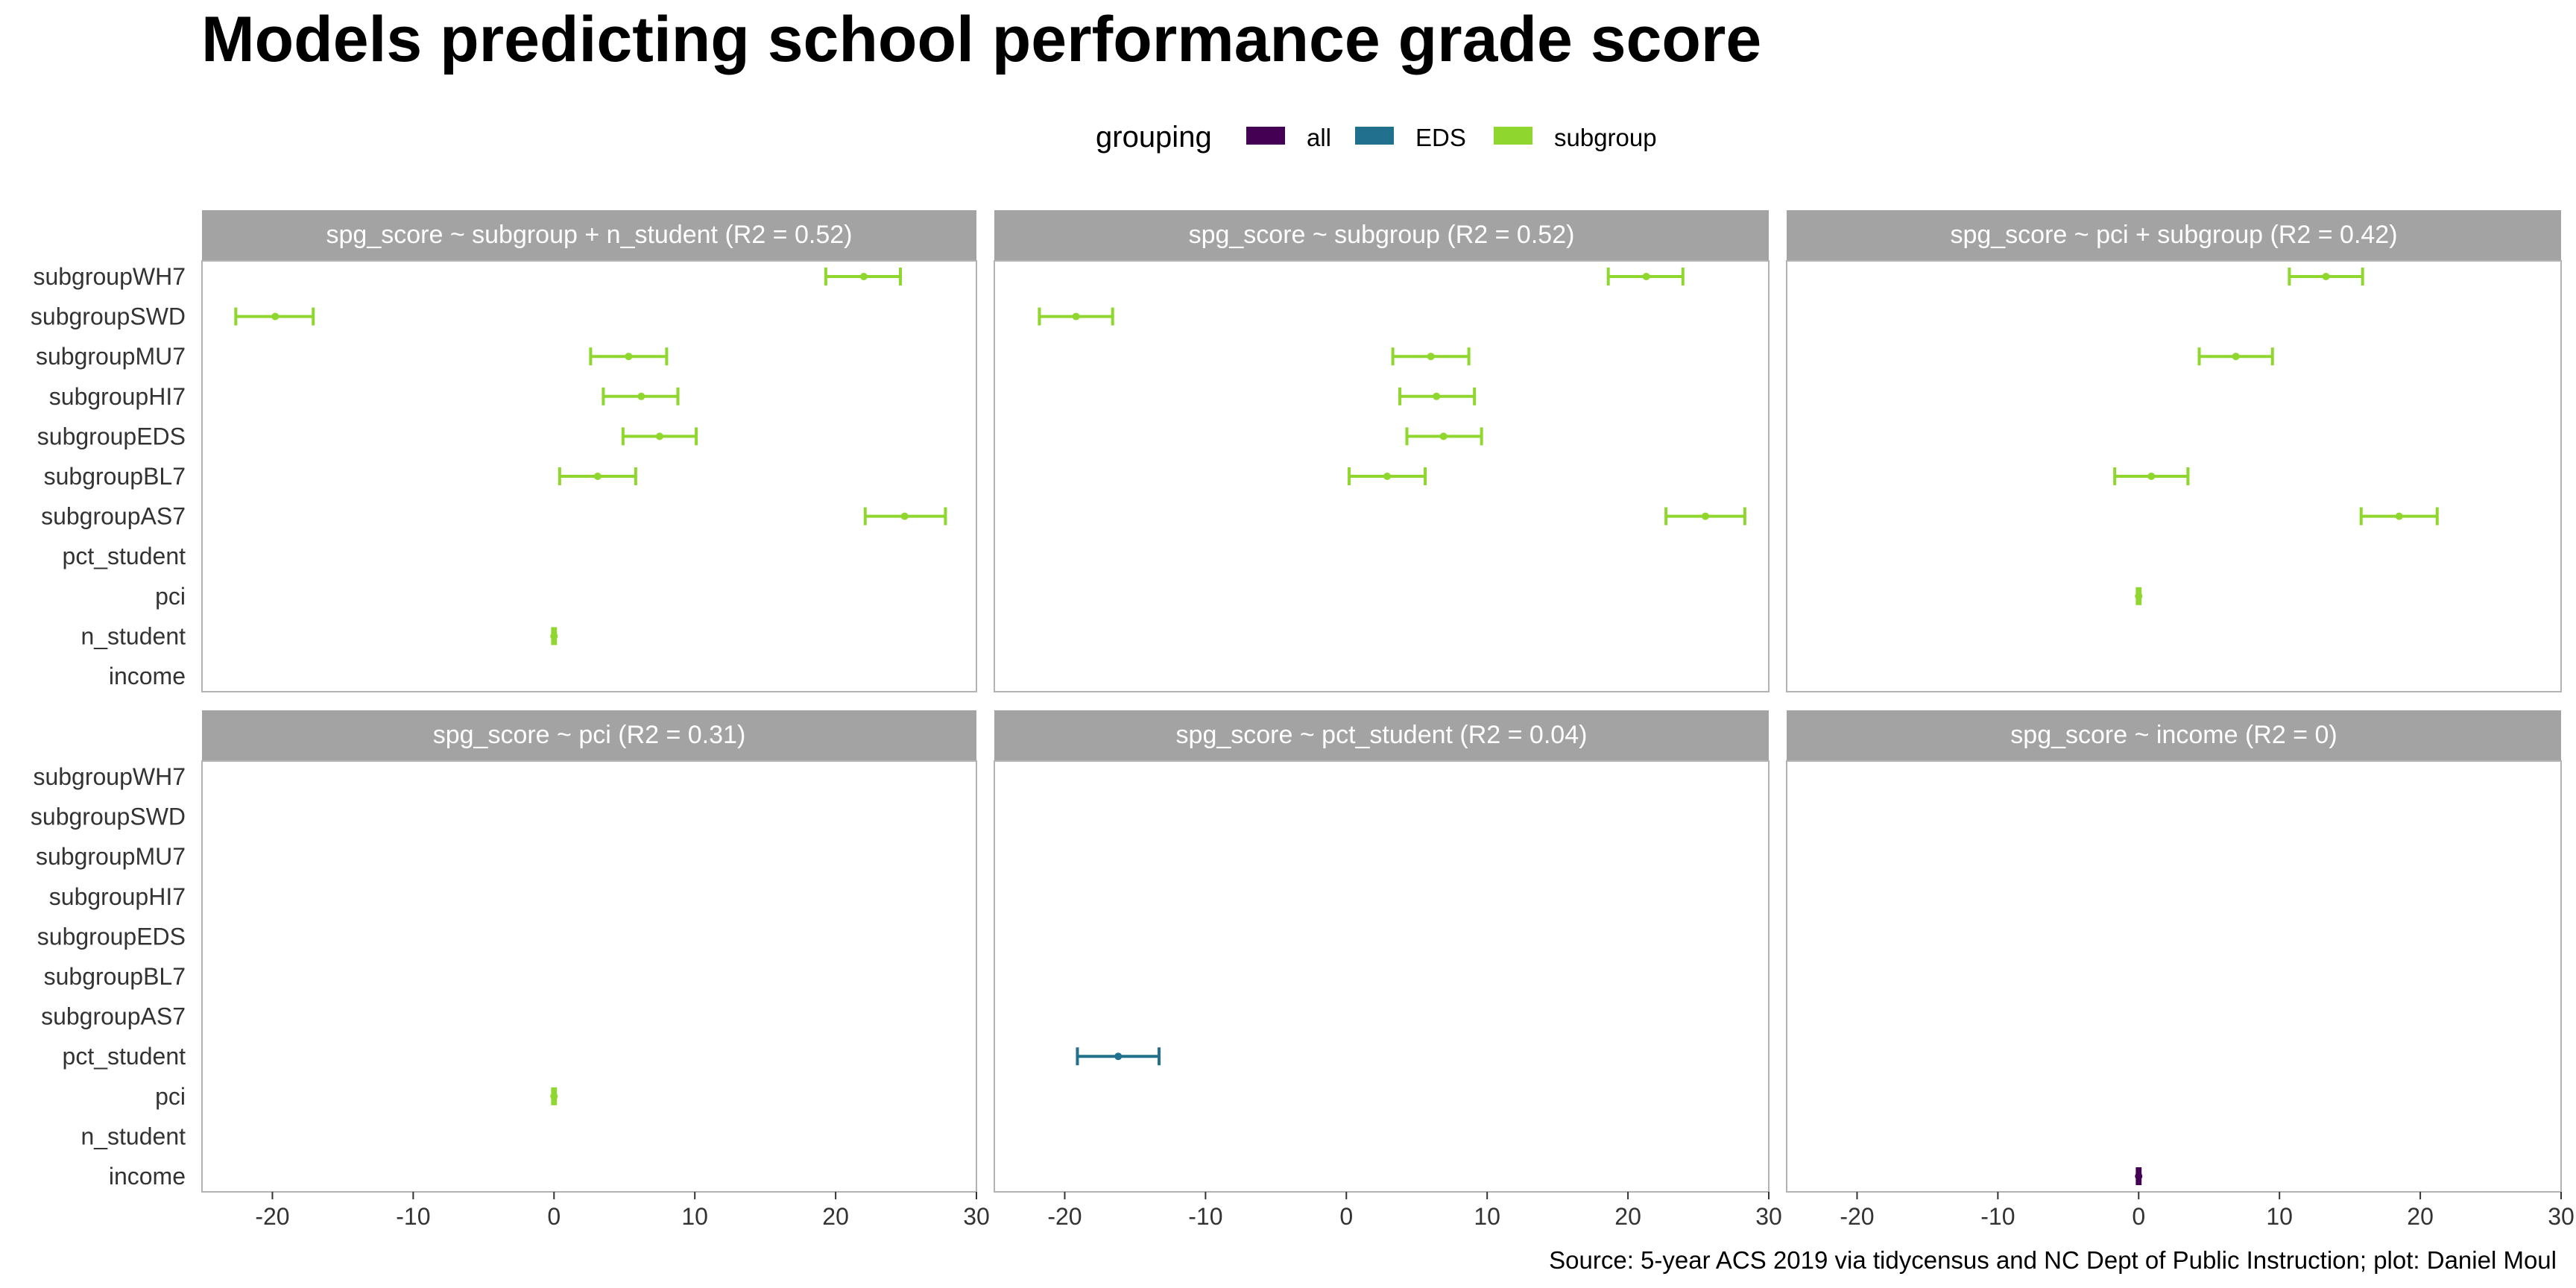  I want to click on coef-point-subgroupWH7, so click(1645, 276).